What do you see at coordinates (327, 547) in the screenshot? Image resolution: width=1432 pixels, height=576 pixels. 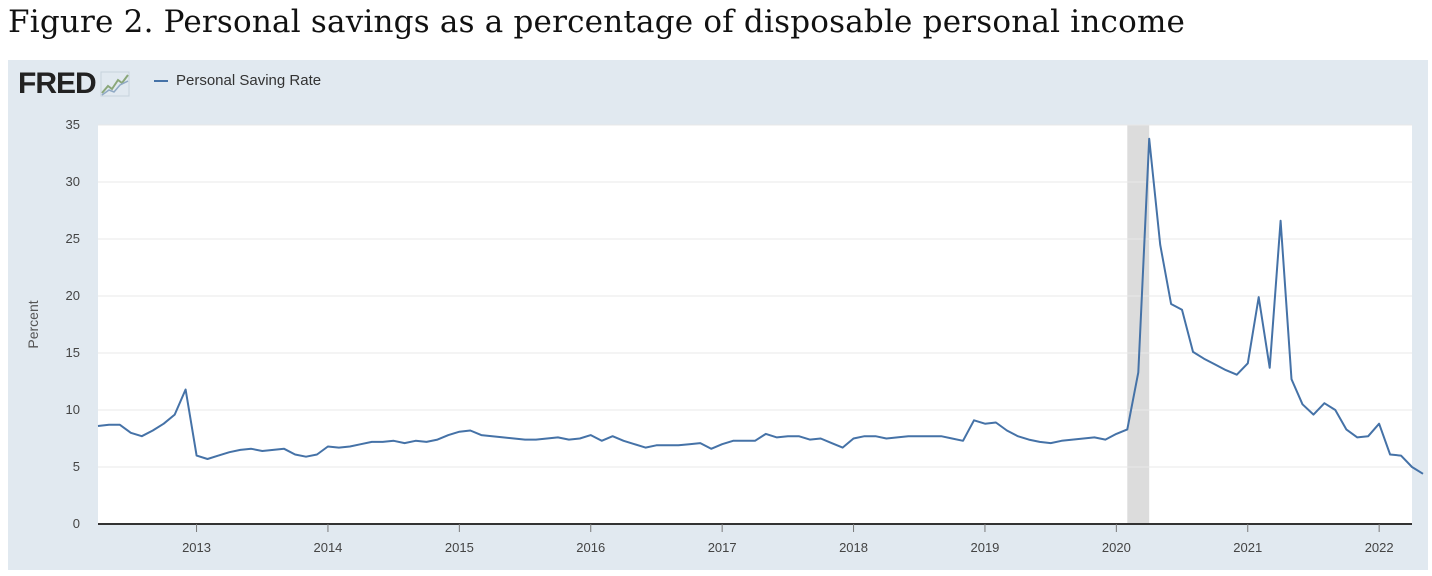 I see `x-tick-label-2014: 2014` at bounding box center [327, 547].